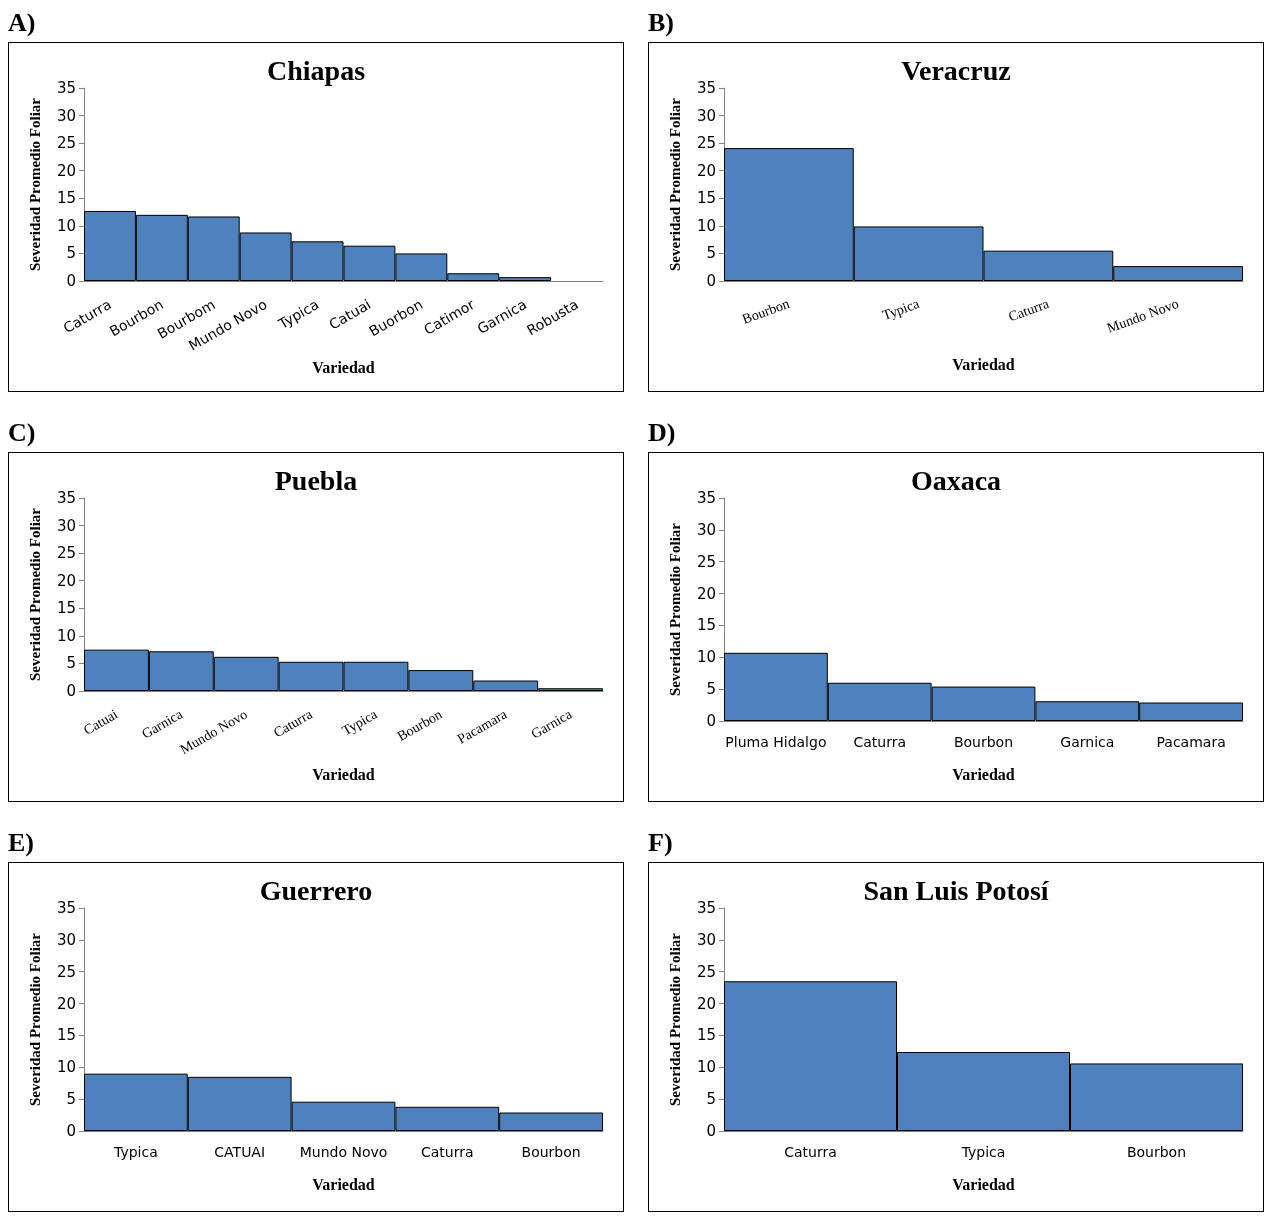  I want to click on text: A), so click(22, 23).